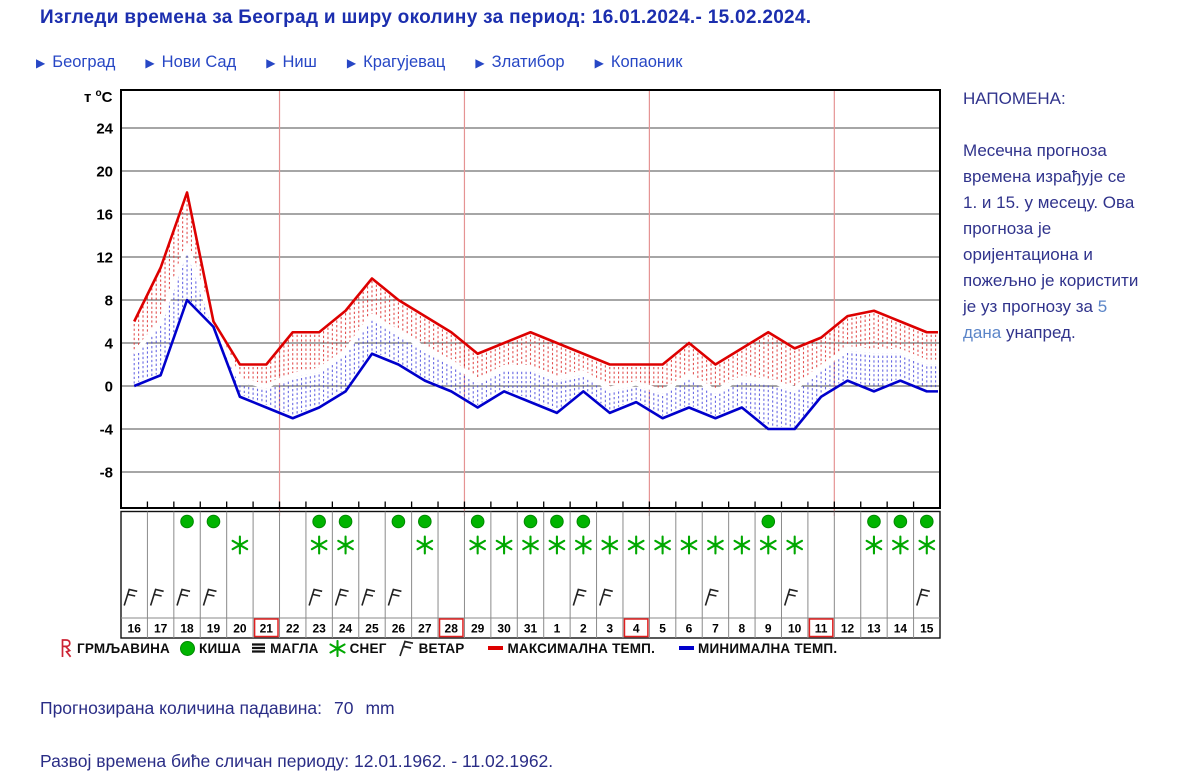  What do you see at coordinates (294, 648) in the screenshot?
I see `legend-label: МАГЛА` at bounding box center [294, 648].